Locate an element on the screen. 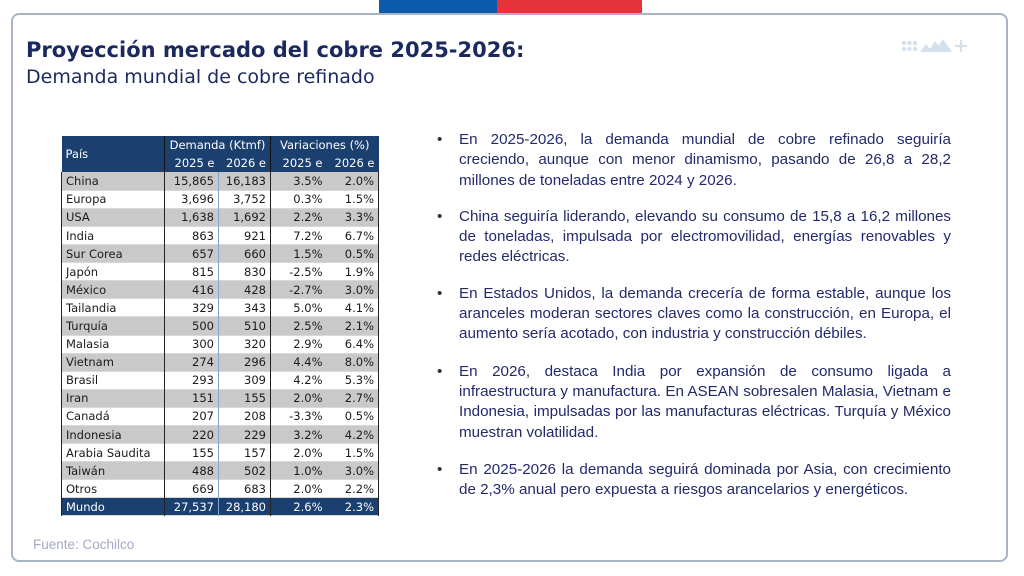 The width and height of the screenshot is (1024, 576). cell-country: Malasia is located at coordinates (113, 344).